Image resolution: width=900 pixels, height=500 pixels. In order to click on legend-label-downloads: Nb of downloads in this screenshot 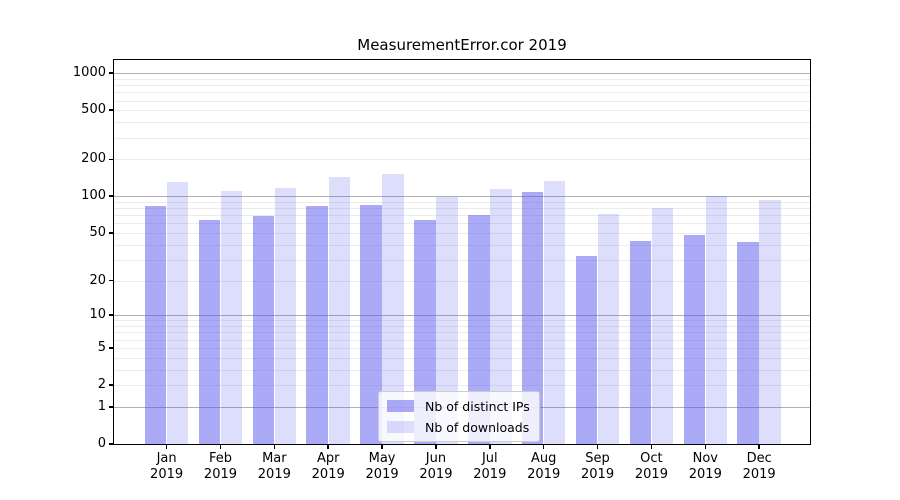, I will do `click(477, 427)`.